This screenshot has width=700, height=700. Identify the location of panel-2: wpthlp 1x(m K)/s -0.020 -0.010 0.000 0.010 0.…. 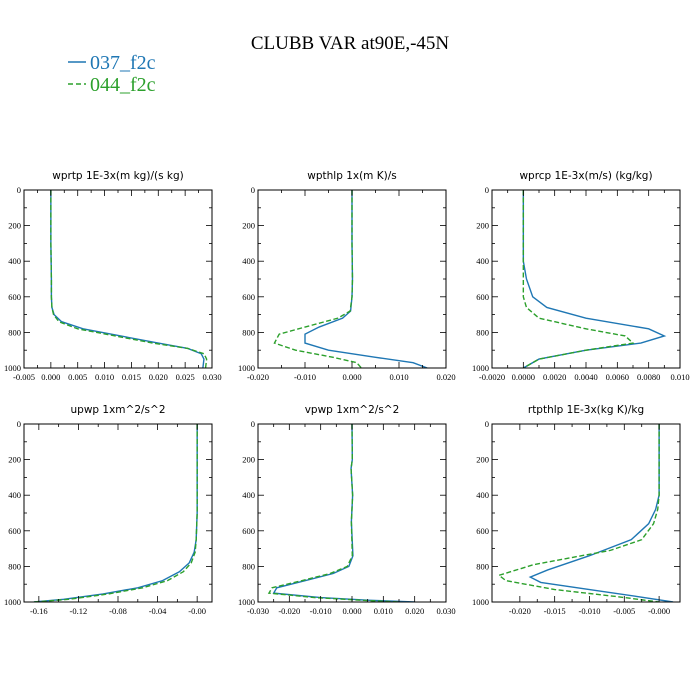
(347, 276).